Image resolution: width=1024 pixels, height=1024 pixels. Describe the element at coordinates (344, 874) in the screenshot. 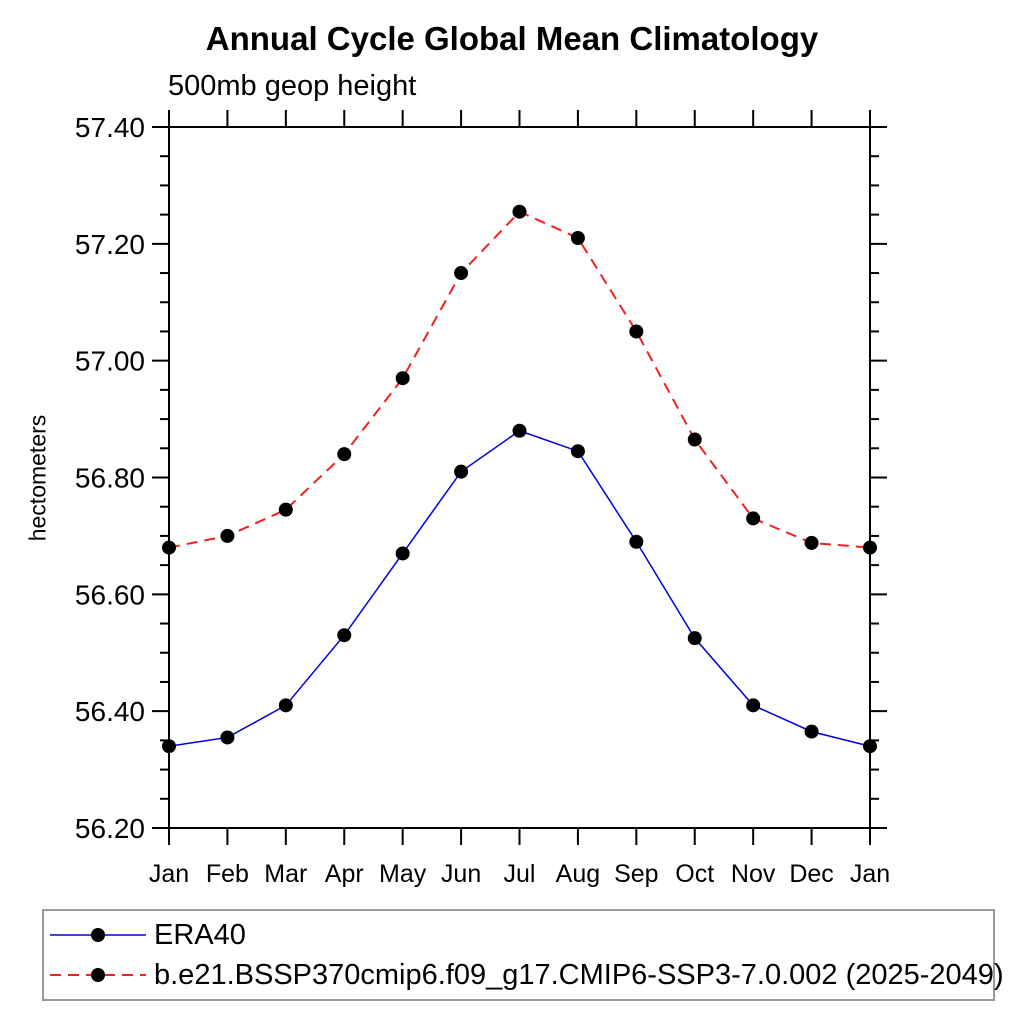

I see `x-axis-tick-label: Apr` at that location.